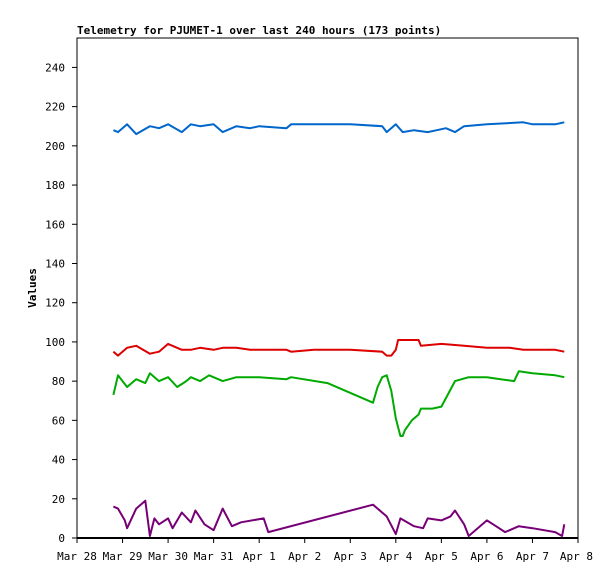 The height and width of the screenshot is (579, 615). I want to click on y-tick-label: 140, so click(55, 263).